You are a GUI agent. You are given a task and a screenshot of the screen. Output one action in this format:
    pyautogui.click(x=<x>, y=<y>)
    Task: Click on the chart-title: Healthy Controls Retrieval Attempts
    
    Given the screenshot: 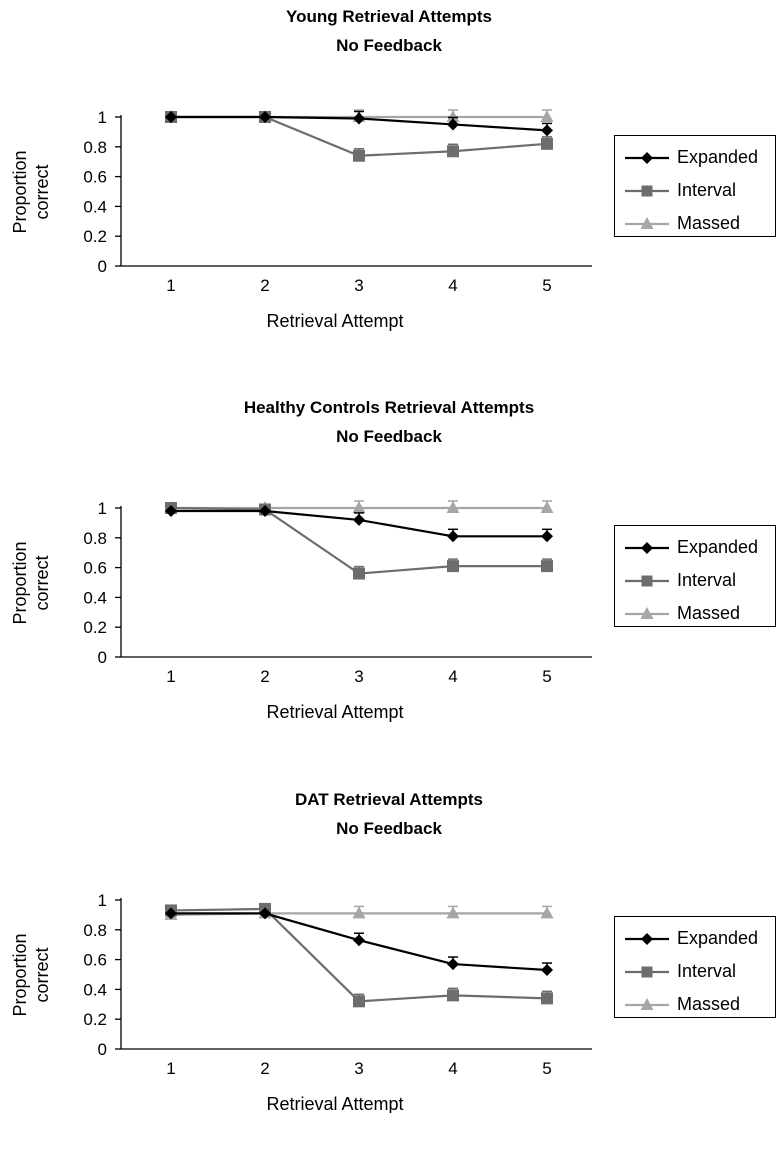 What is the action you would take?
    pyautogui.click(x=389, y=407)
    